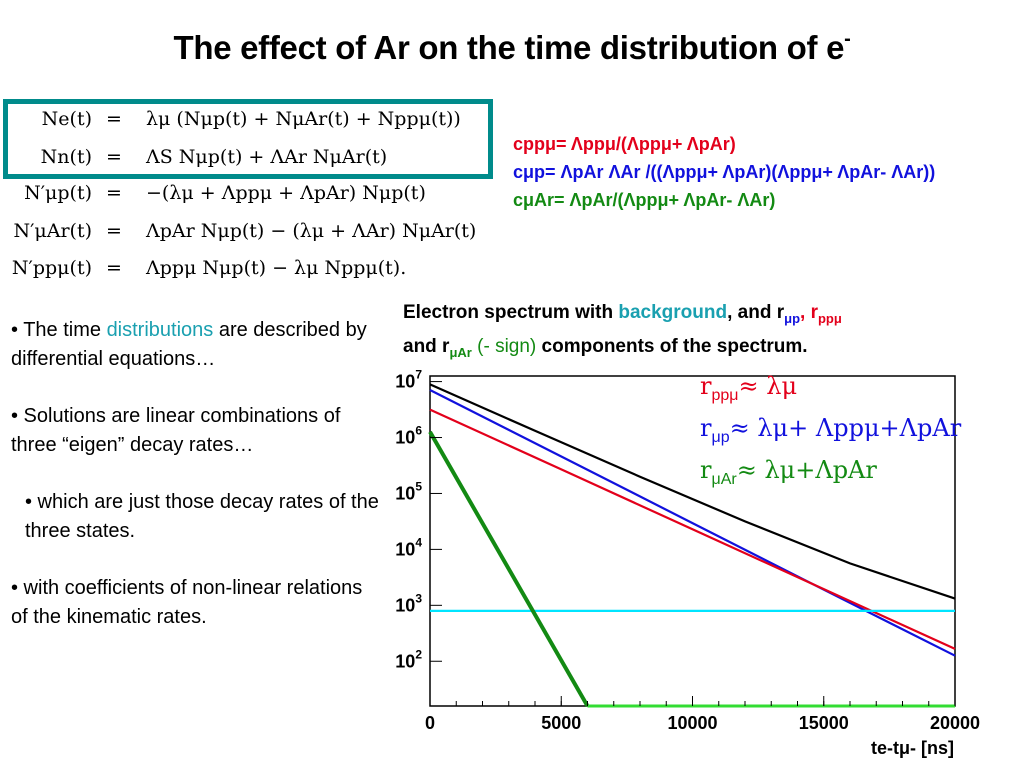 This screenshot has width=1024, height=768. I want to click on coefficient-ppmu: cppμ= Λppμ/(Λppμ+ ΛpAr), so click(624, 144).